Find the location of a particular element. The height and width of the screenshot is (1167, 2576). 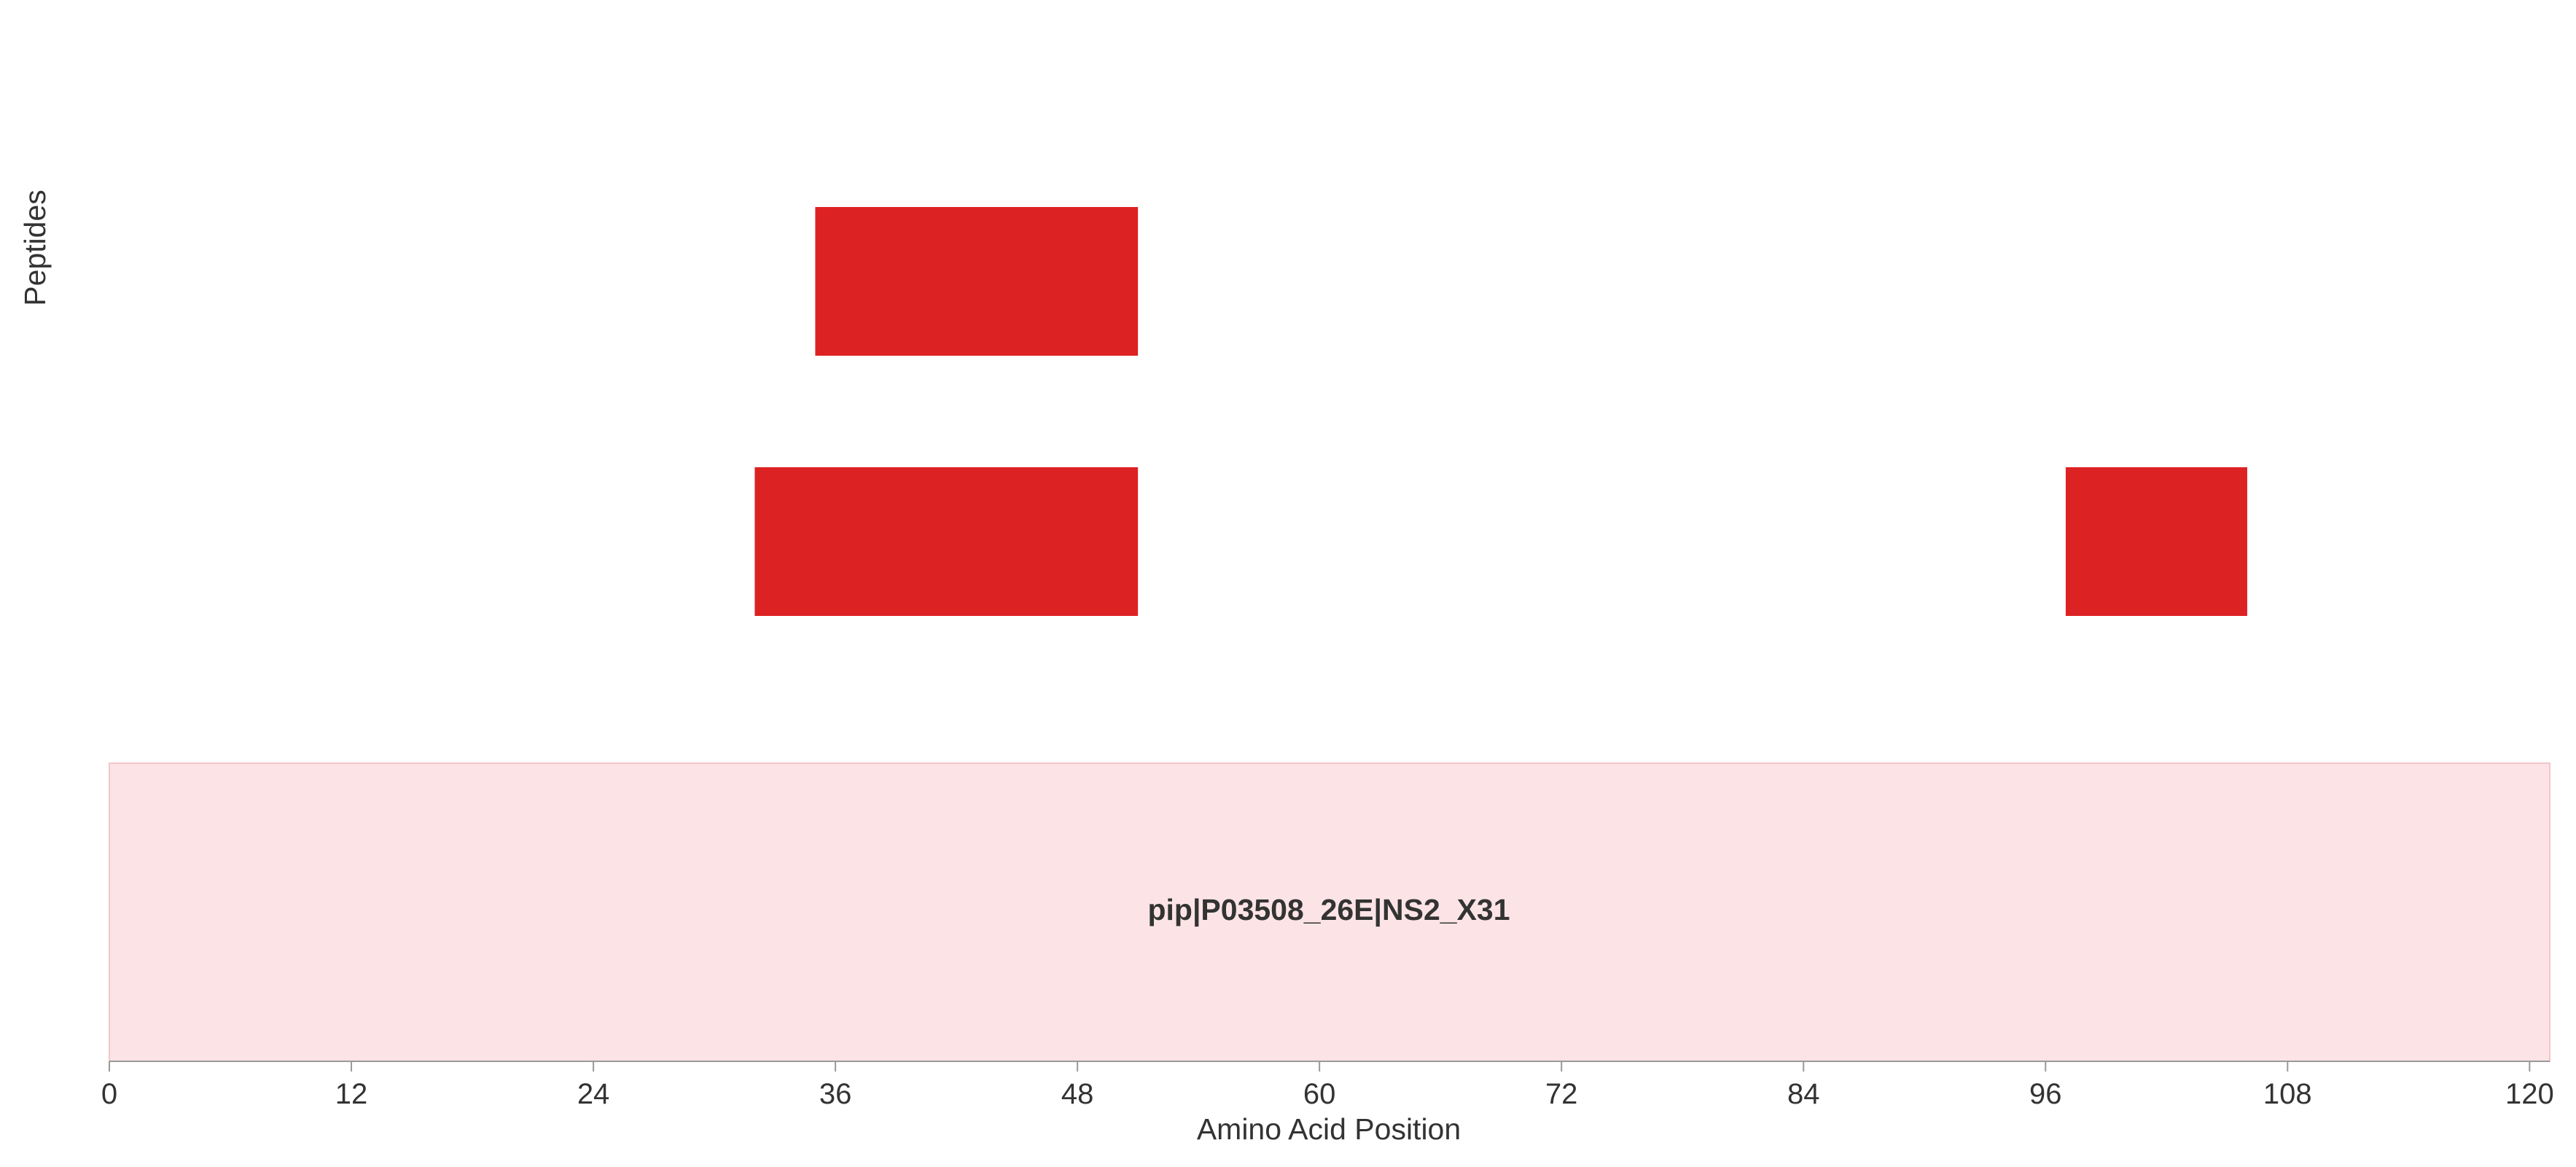

x-tick-label: 60 is located at coordinates (1319, 1094).